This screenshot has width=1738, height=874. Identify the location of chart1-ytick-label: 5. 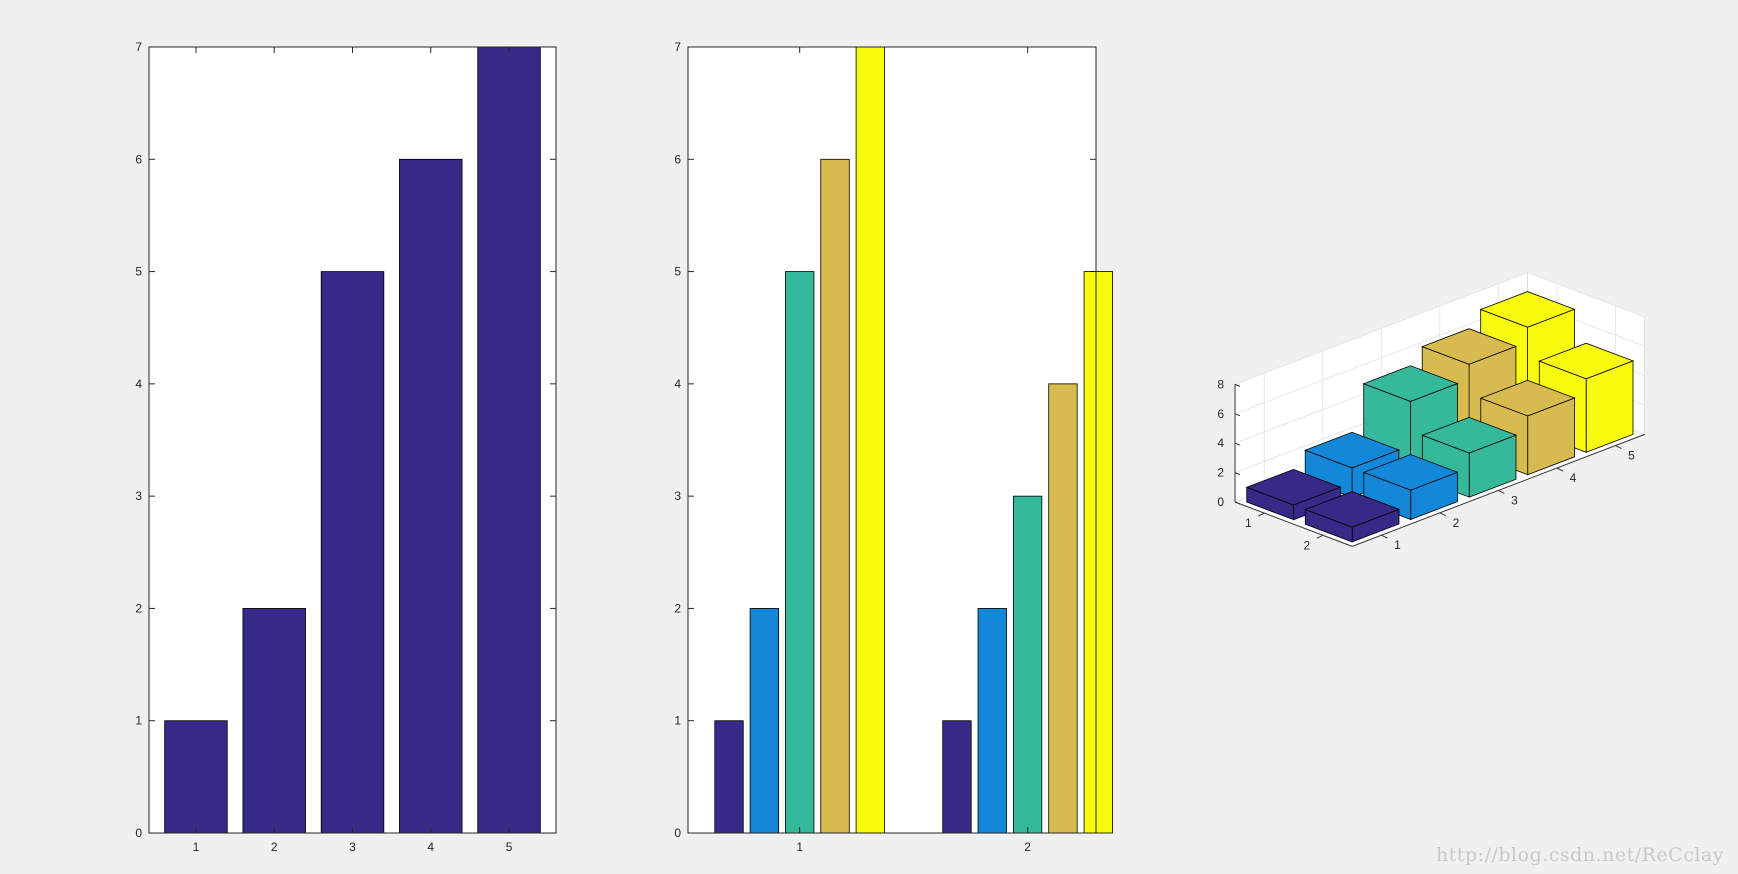
(138, 272).